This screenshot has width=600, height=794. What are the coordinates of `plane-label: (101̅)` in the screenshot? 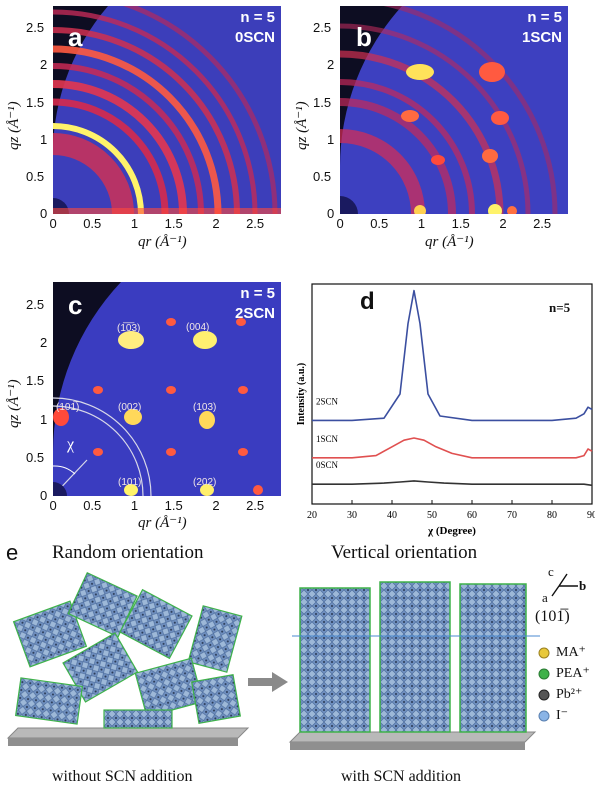 It's located at (552, 616).